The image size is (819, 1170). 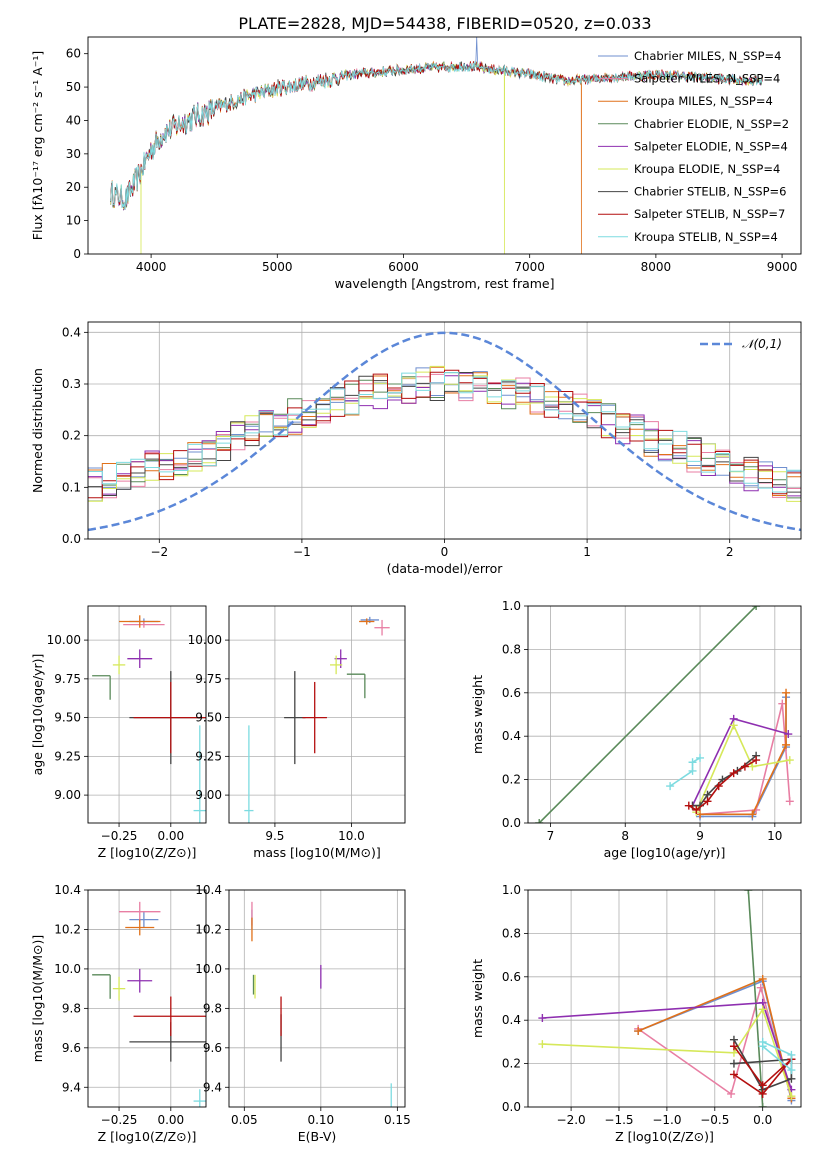 I want to click on y-tick-label: 9.75, so click(x=67, y=679).